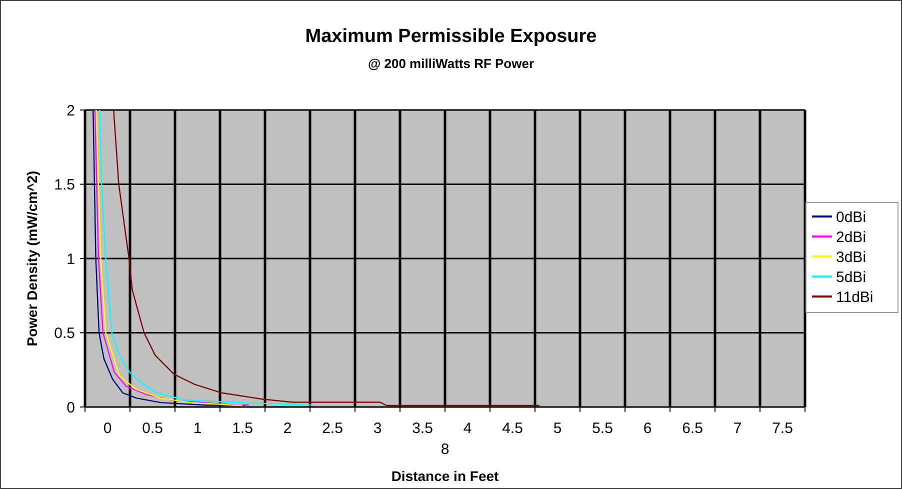  I want to click on x-tick-label: 7.5, so click(782, 428).